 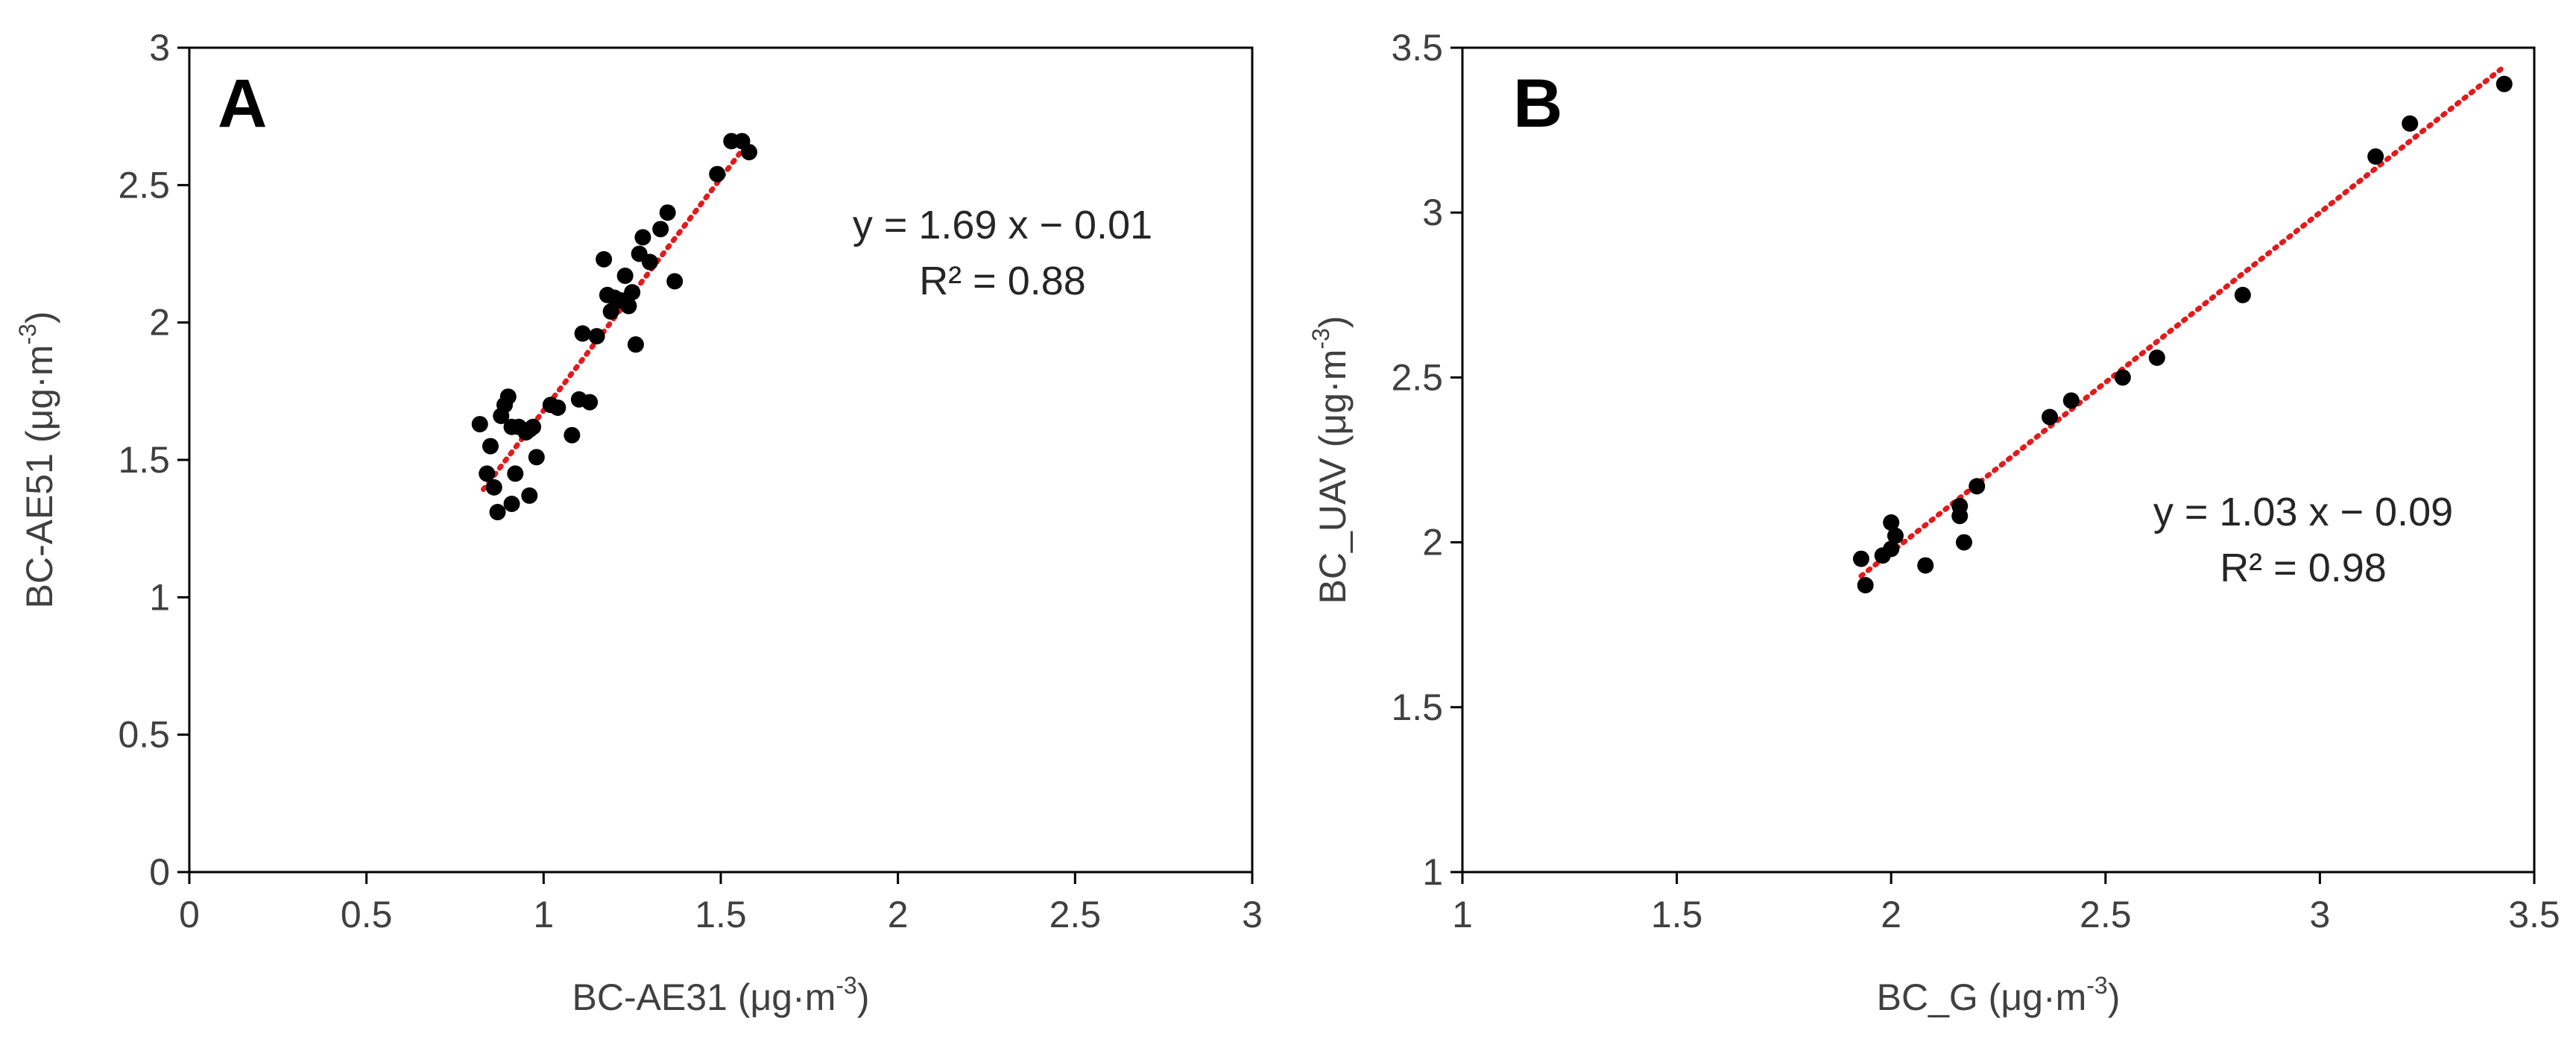 What do you see at coordinates (1002, 225) in the screenshot?
I see `regression-equation-a: y = 1.69 x − 0.01` at bounding box center [1002, 225].